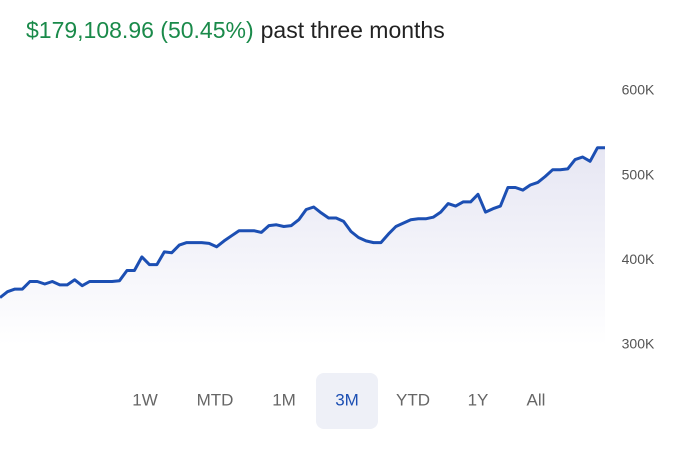 This screenshot has width=680, height=476. Describe the element at coordinates (638, 174) in the screenshot. I see `y-tick-label: 500K` at that location.